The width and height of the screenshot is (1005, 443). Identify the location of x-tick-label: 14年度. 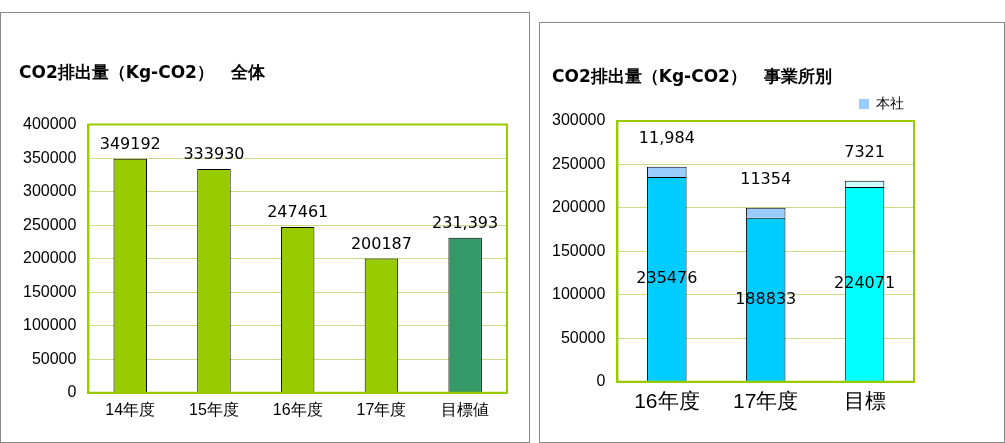
(130, 409).